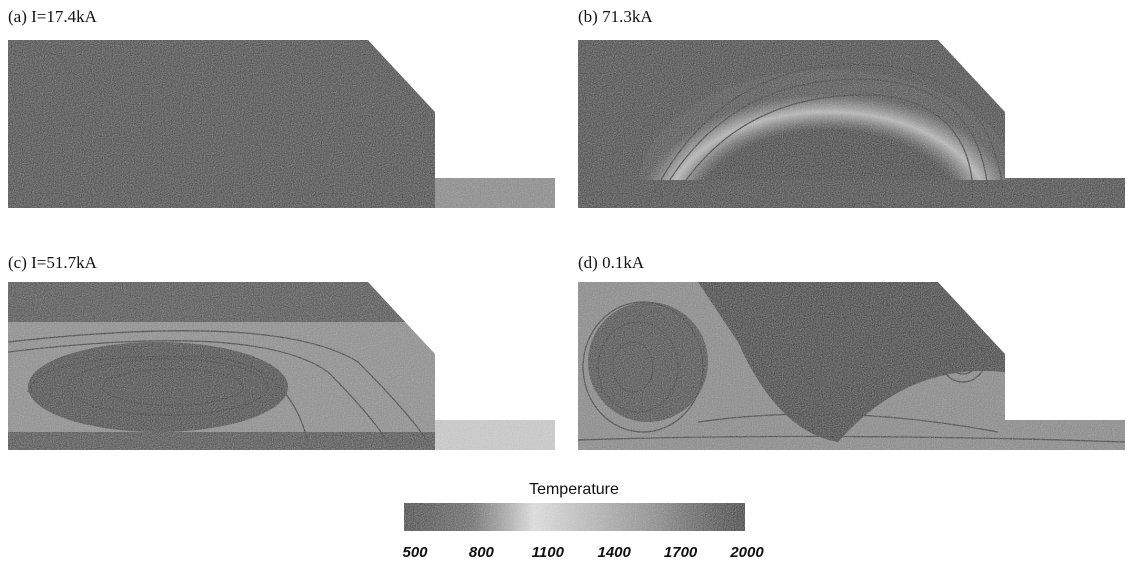 This screenshot has width=1127, height=562. What do you see at coordinates (415, 552) in the screenshot?
I see `colorbar-tick-label: 500` at bounding box center [415, 552].